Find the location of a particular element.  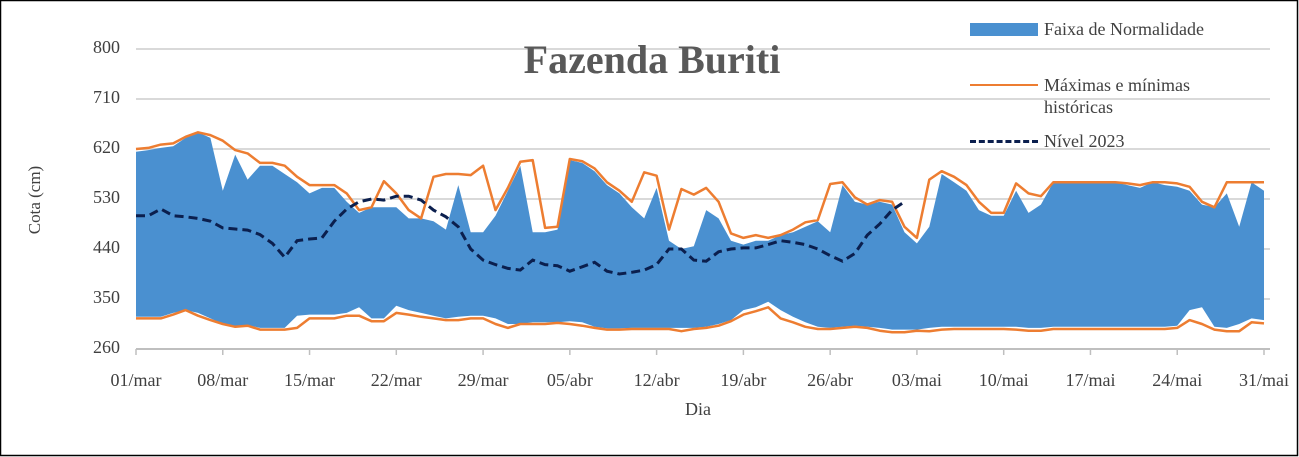

y-axis-label: Cota (cm) is located at coordinates (34, 200).